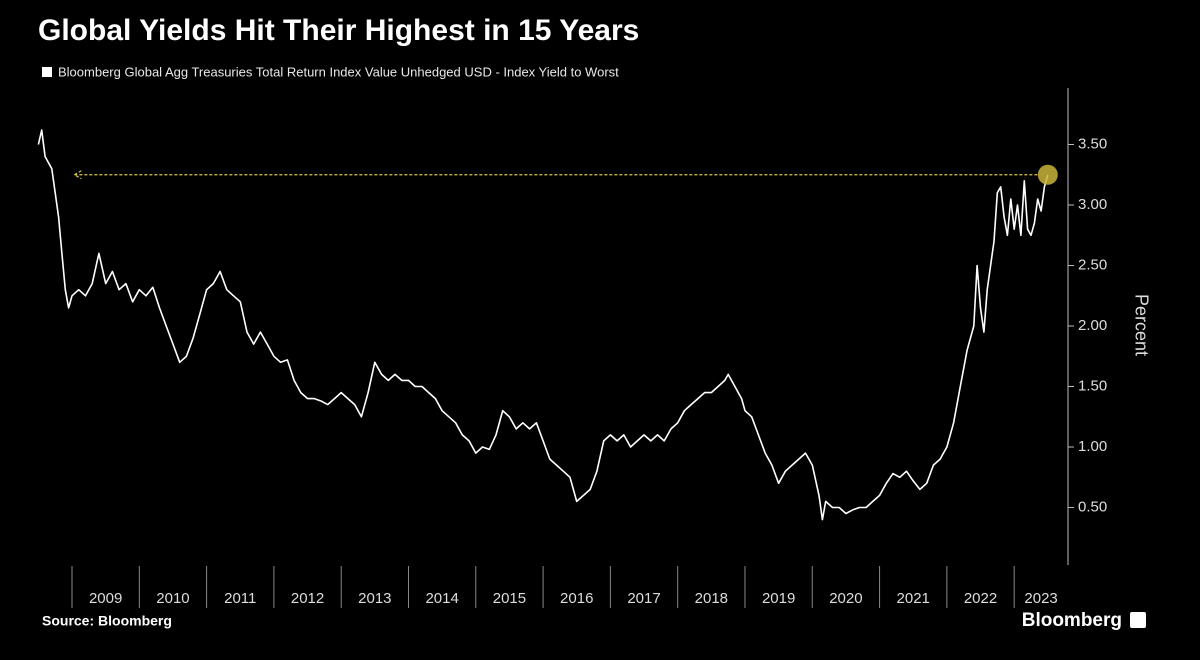 This screenshot has height=660, width=1200. Describe the element at coordinates (441, 598) in the screenshot. I see `x-tick-label: 2014` at that location.